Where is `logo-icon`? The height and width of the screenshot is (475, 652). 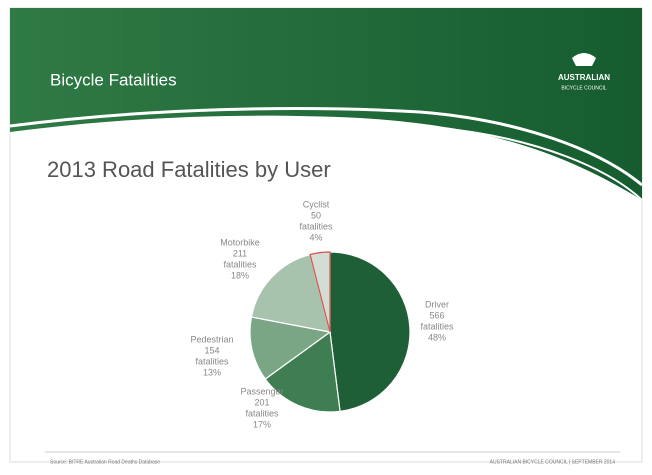 logo-icon is located at coordinates (584, 59).